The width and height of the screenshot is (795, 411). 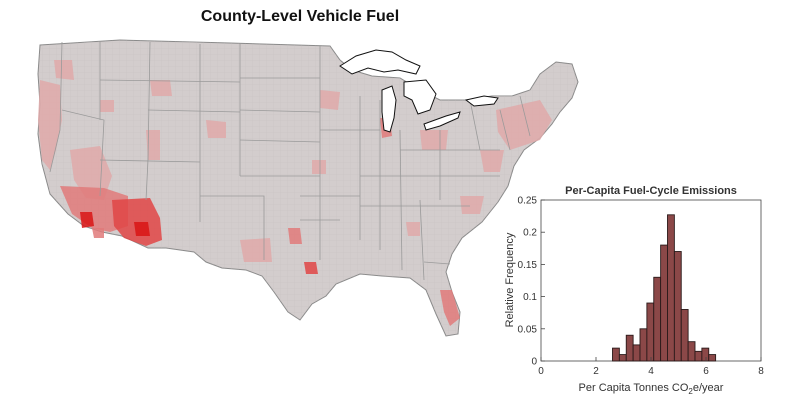 I want to click on y-tick-label-2: 0.1, so click(x=530, y=297).